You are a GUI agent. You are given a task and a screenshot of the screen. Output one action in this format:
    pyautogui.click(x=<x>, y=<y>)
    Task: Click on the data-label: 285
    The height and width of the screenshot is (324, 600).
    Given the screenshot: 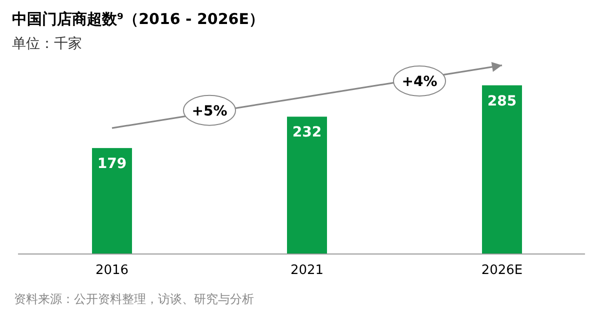 What is the action you would take?
    pyautogui.click(x=502, y=101)
    